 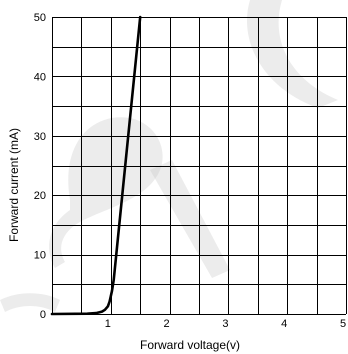 What do you see at coordinates (40, 77) in the screenshot?
I see `y-tick-label: 40` at bounding box center [40, 77].